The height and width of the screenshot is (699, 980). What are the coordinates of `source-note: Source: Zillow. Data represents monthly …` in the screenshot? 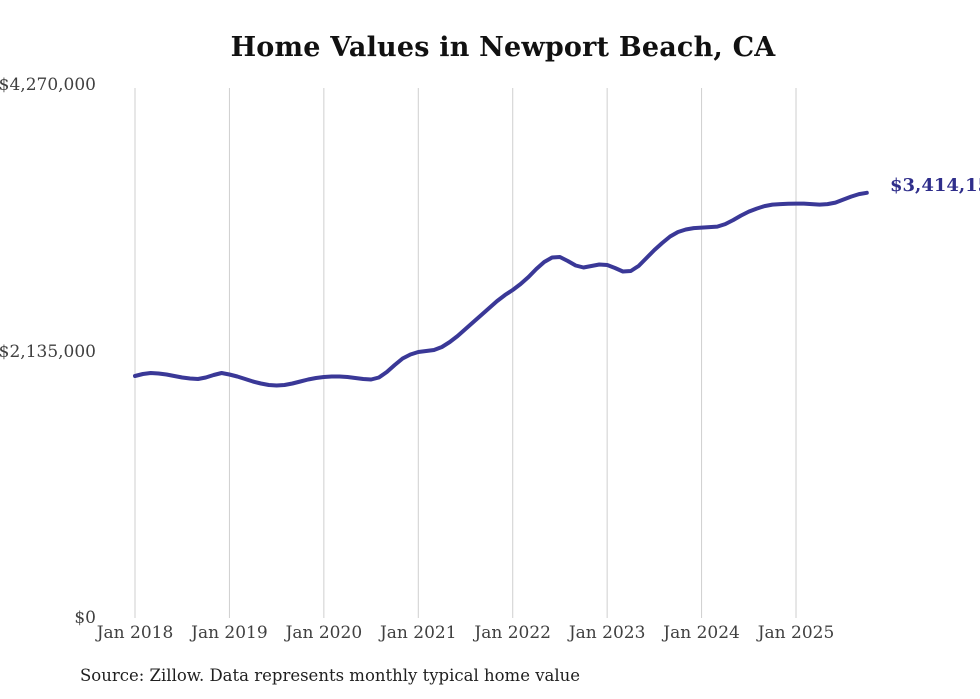 It's located at (330, 675).